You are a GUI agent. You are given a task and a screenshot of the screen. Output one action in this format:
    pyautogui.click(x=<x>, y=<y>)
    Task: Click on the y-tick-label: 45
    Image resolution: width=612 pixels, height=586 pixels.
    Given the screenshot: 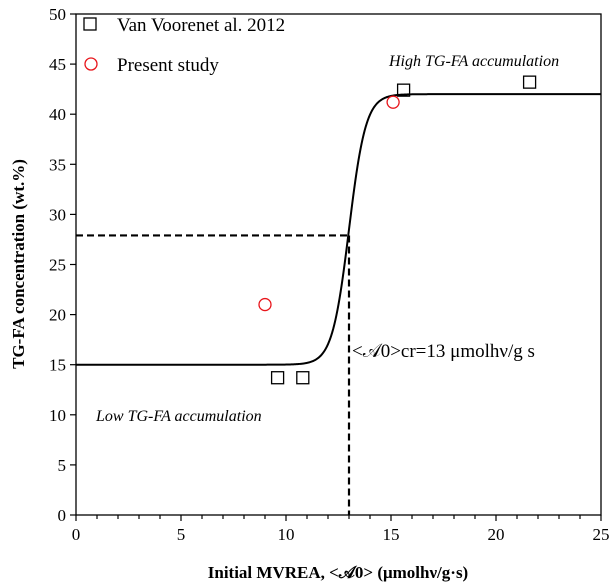 What is the action you would take?
    pyautogui.click(x=57, y=64)
    